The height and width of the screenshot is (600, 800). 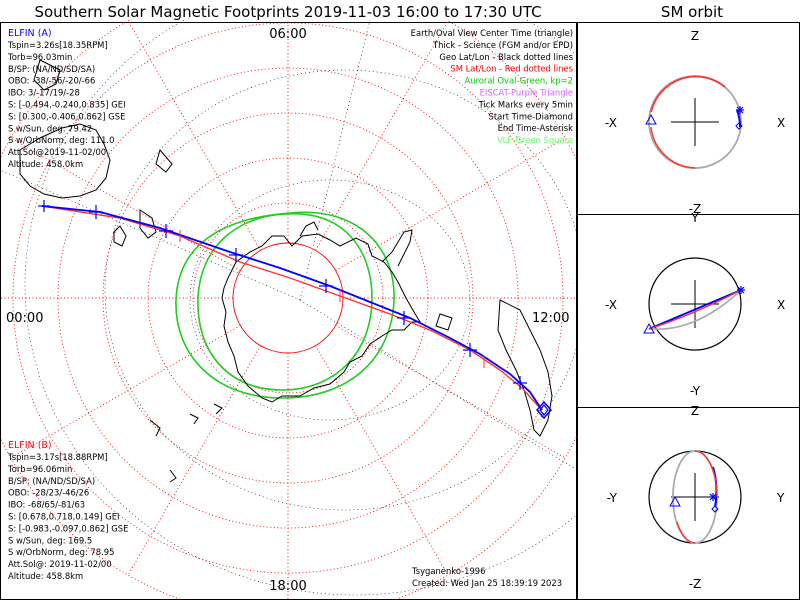 What do you see at coordinates (65, 161) in the screenshot?
I see `australia-coast` at bounding box center [65, 161].